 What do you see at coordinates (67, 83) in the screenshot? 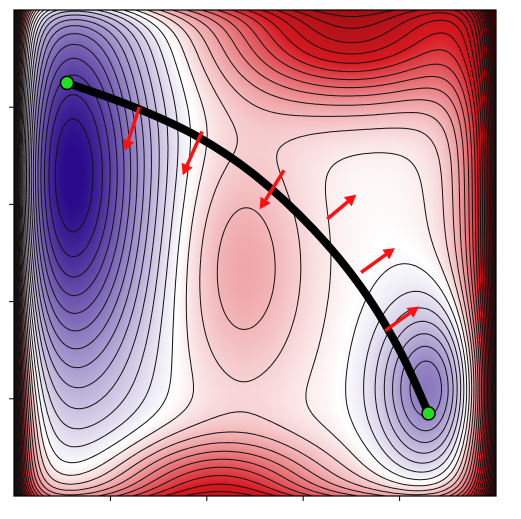
I see `start-point` at bounding box center [67, 83].